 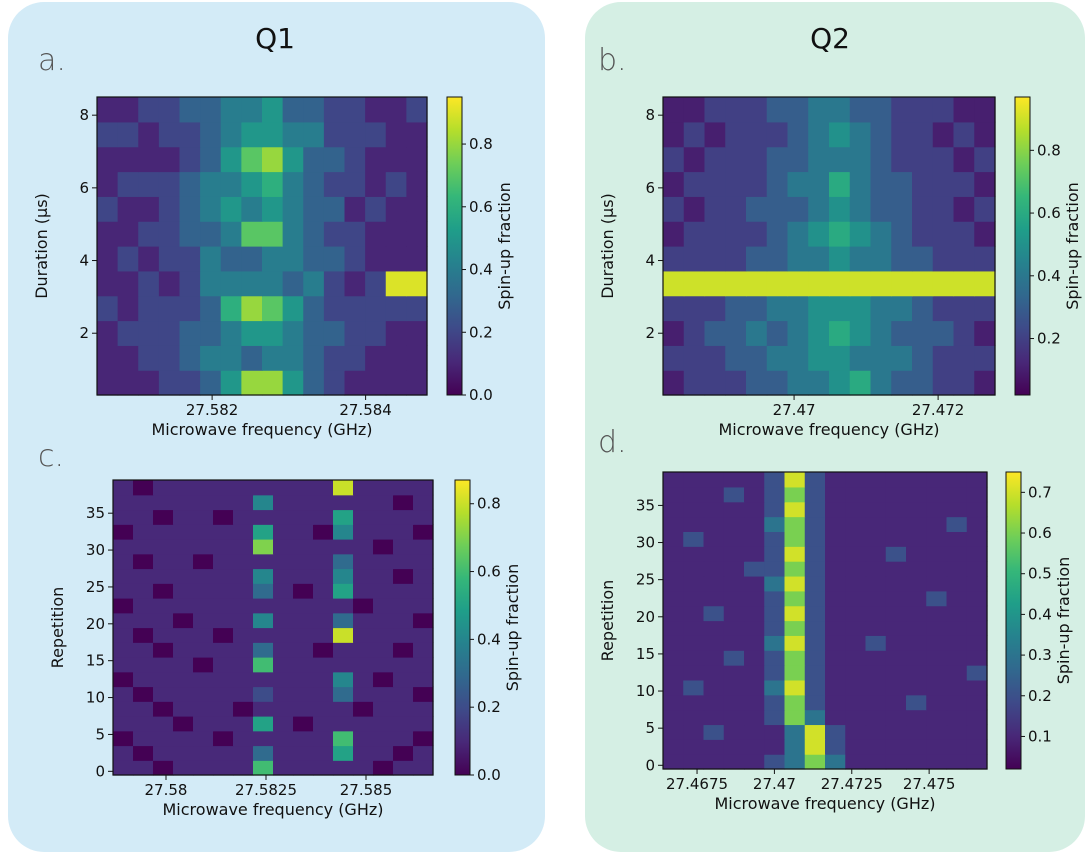 I want to click on colorbar-label: Spin-up fraction, so click(x=504, y=246).